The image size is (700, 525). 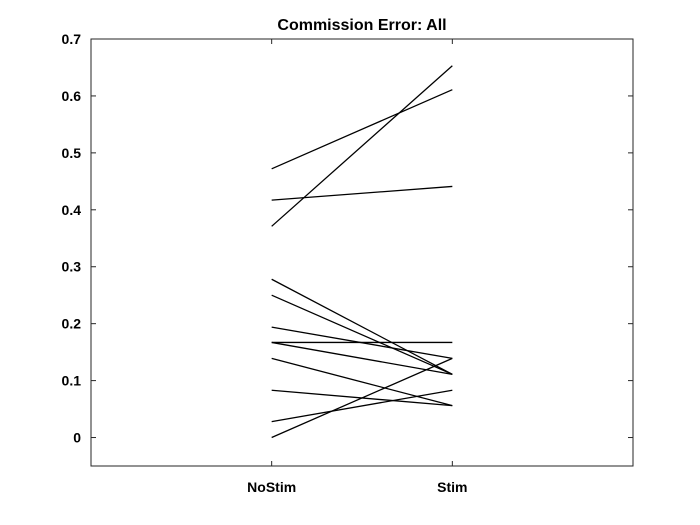 What do you see at coordinates (72, 153) in the screenshot?
I see `y-tick-label: 0.5` at bounding box center [72, 153].